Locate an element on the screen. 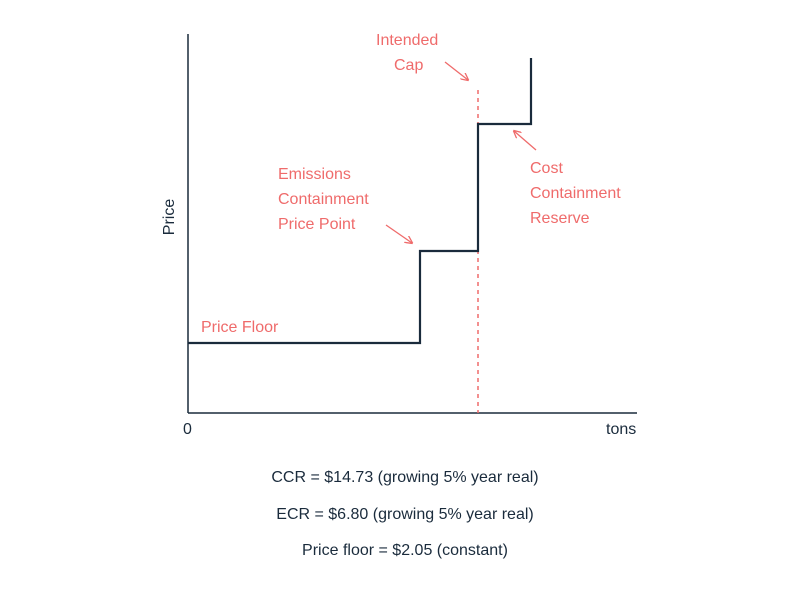 The height and width of the screenshot is (592, 810). price-floor-annotation: Price Floor is located at coordinates (240, 327).